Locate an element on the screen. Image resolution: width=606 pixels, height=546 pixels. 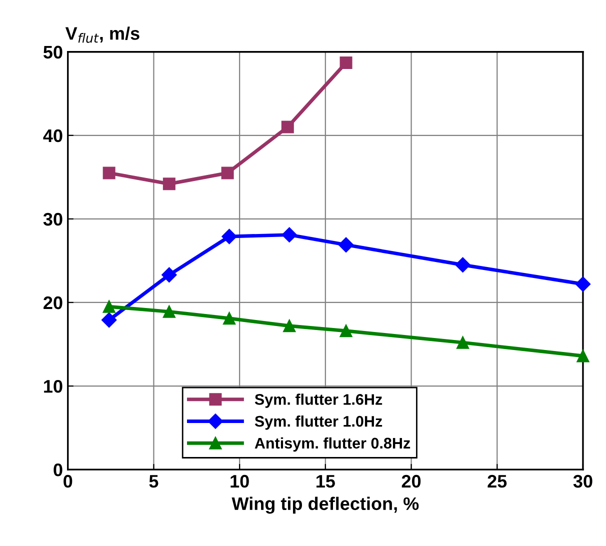
y-tick-label: 0 is located at coordinates (58, 469).